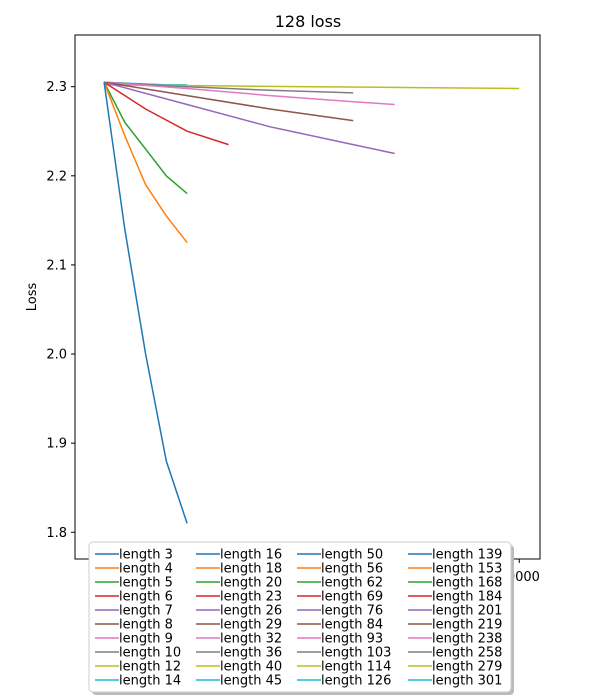 This screenshot has height=700, width=600. What do you see at coordinates (56, 176) in the screenshot?
I see `y-tick-label: 2.2` at bounding box center [56, 176].